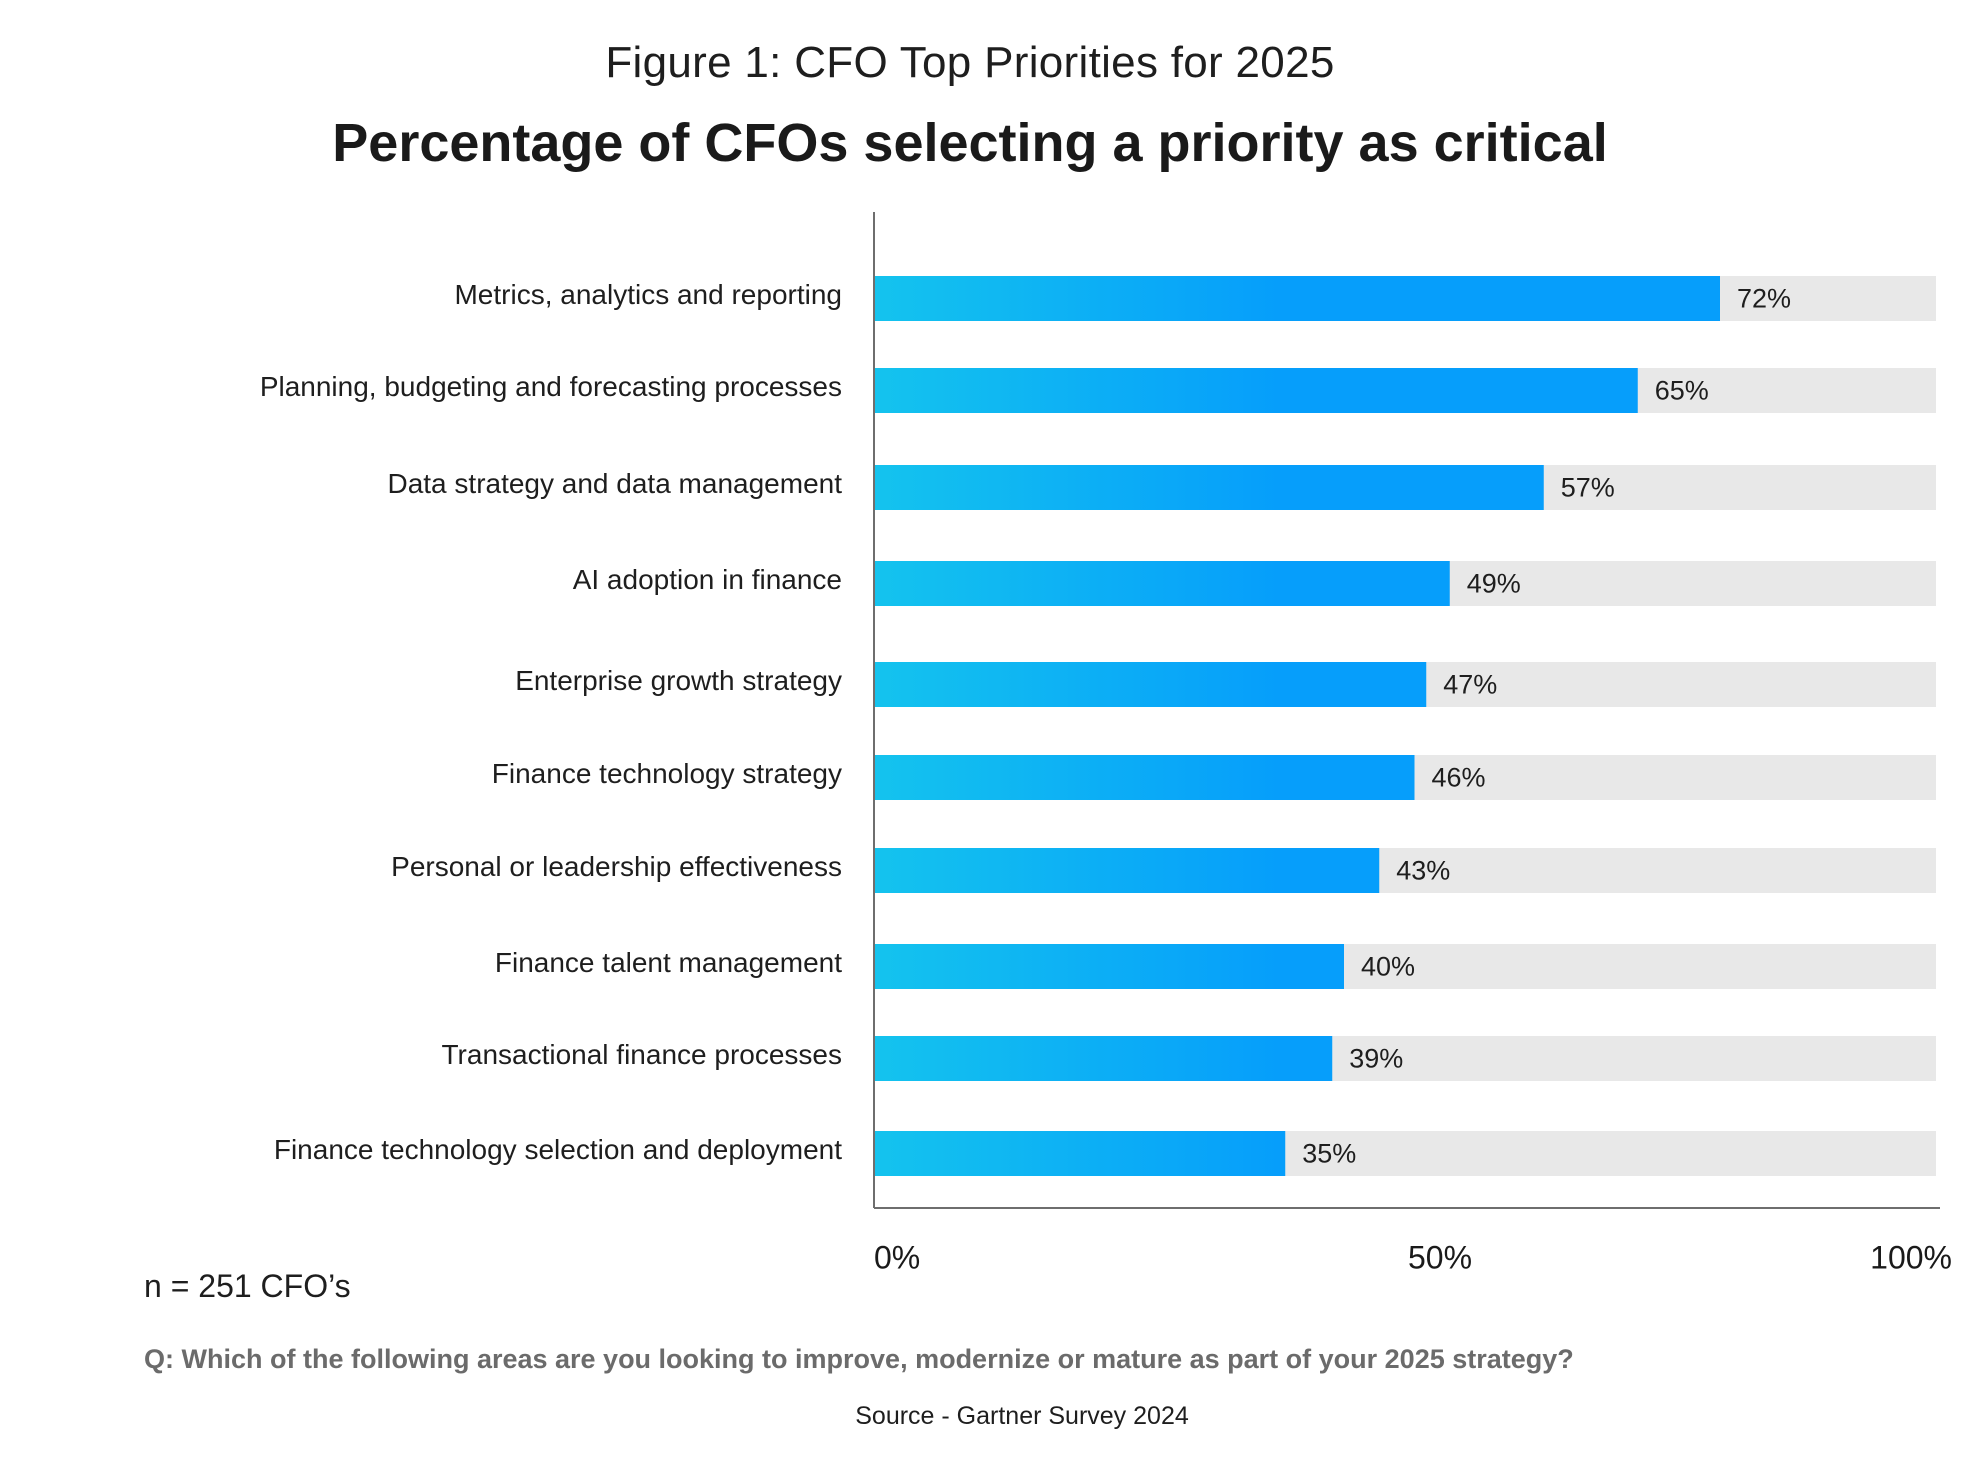 The width and height of the screenshot is (1965, 1459). What do you see at coordinates (1376, 1059) in the screenshot?
I see `value-label: 39%` at bounding box center [1376, 1059].